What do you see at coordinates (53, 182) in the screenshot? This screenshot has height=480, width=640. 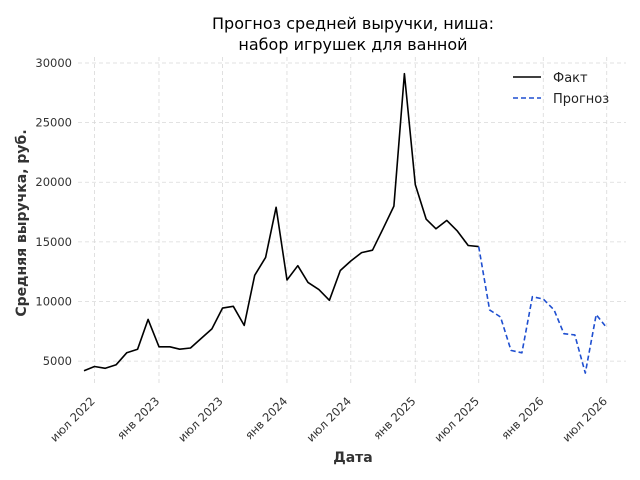 I see `y-tick-label: 20000` at bounding box center [53, 182].